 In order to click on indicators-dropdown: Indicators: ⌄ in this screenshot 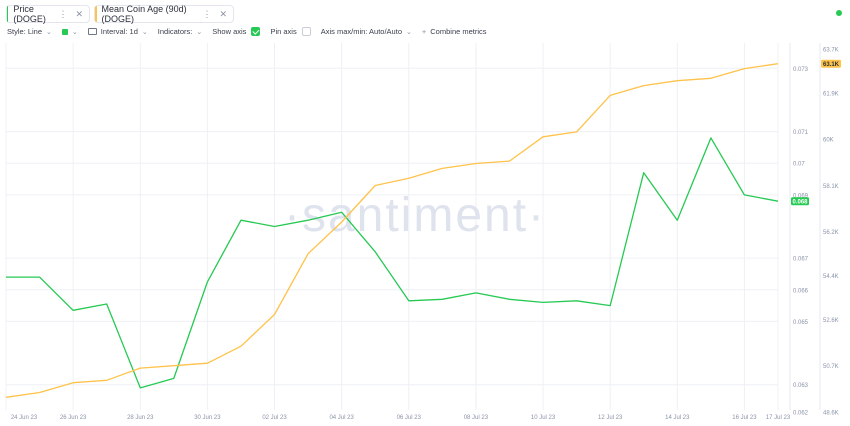, I will do `click(180, 31)`.